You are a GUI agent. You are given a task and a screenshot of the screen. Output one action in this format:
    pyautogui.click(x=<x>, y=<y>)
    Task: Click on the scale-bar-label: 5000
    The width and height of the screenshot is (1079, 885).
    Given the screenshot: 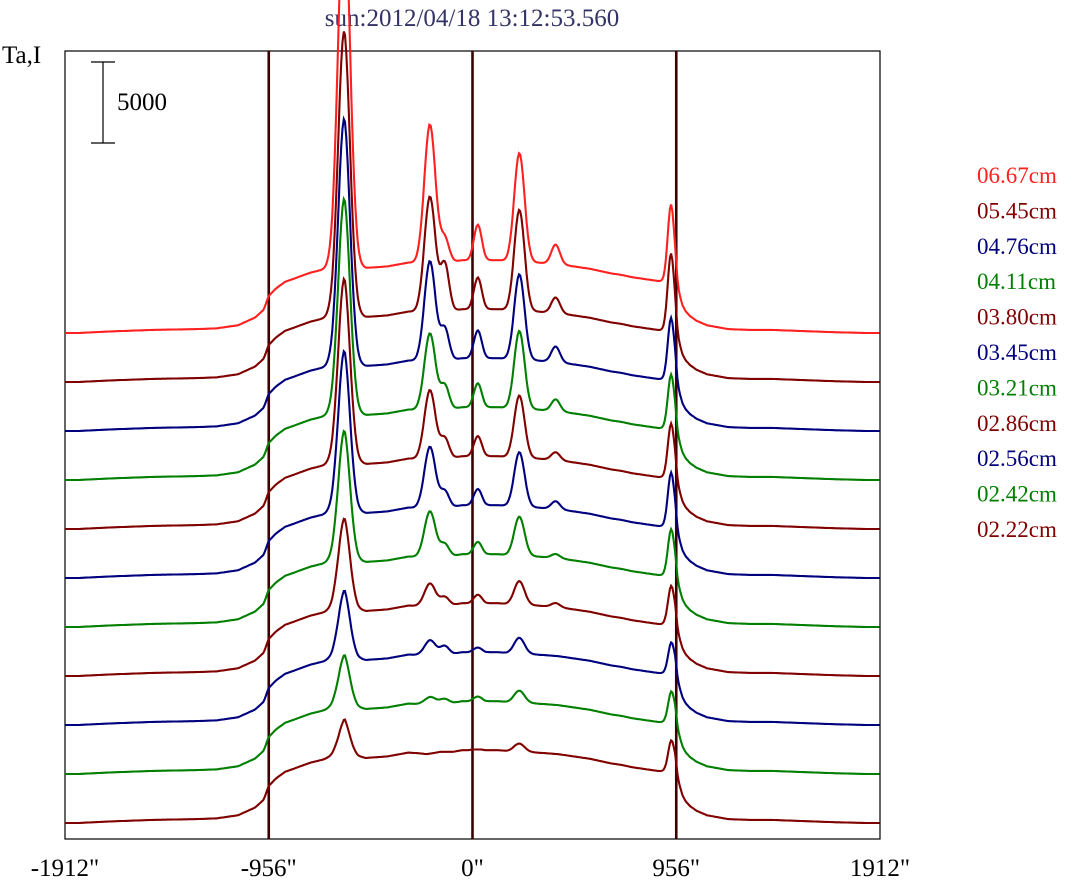 What is the action you would take?
    pyautogui.click(x=142, y=102)
    